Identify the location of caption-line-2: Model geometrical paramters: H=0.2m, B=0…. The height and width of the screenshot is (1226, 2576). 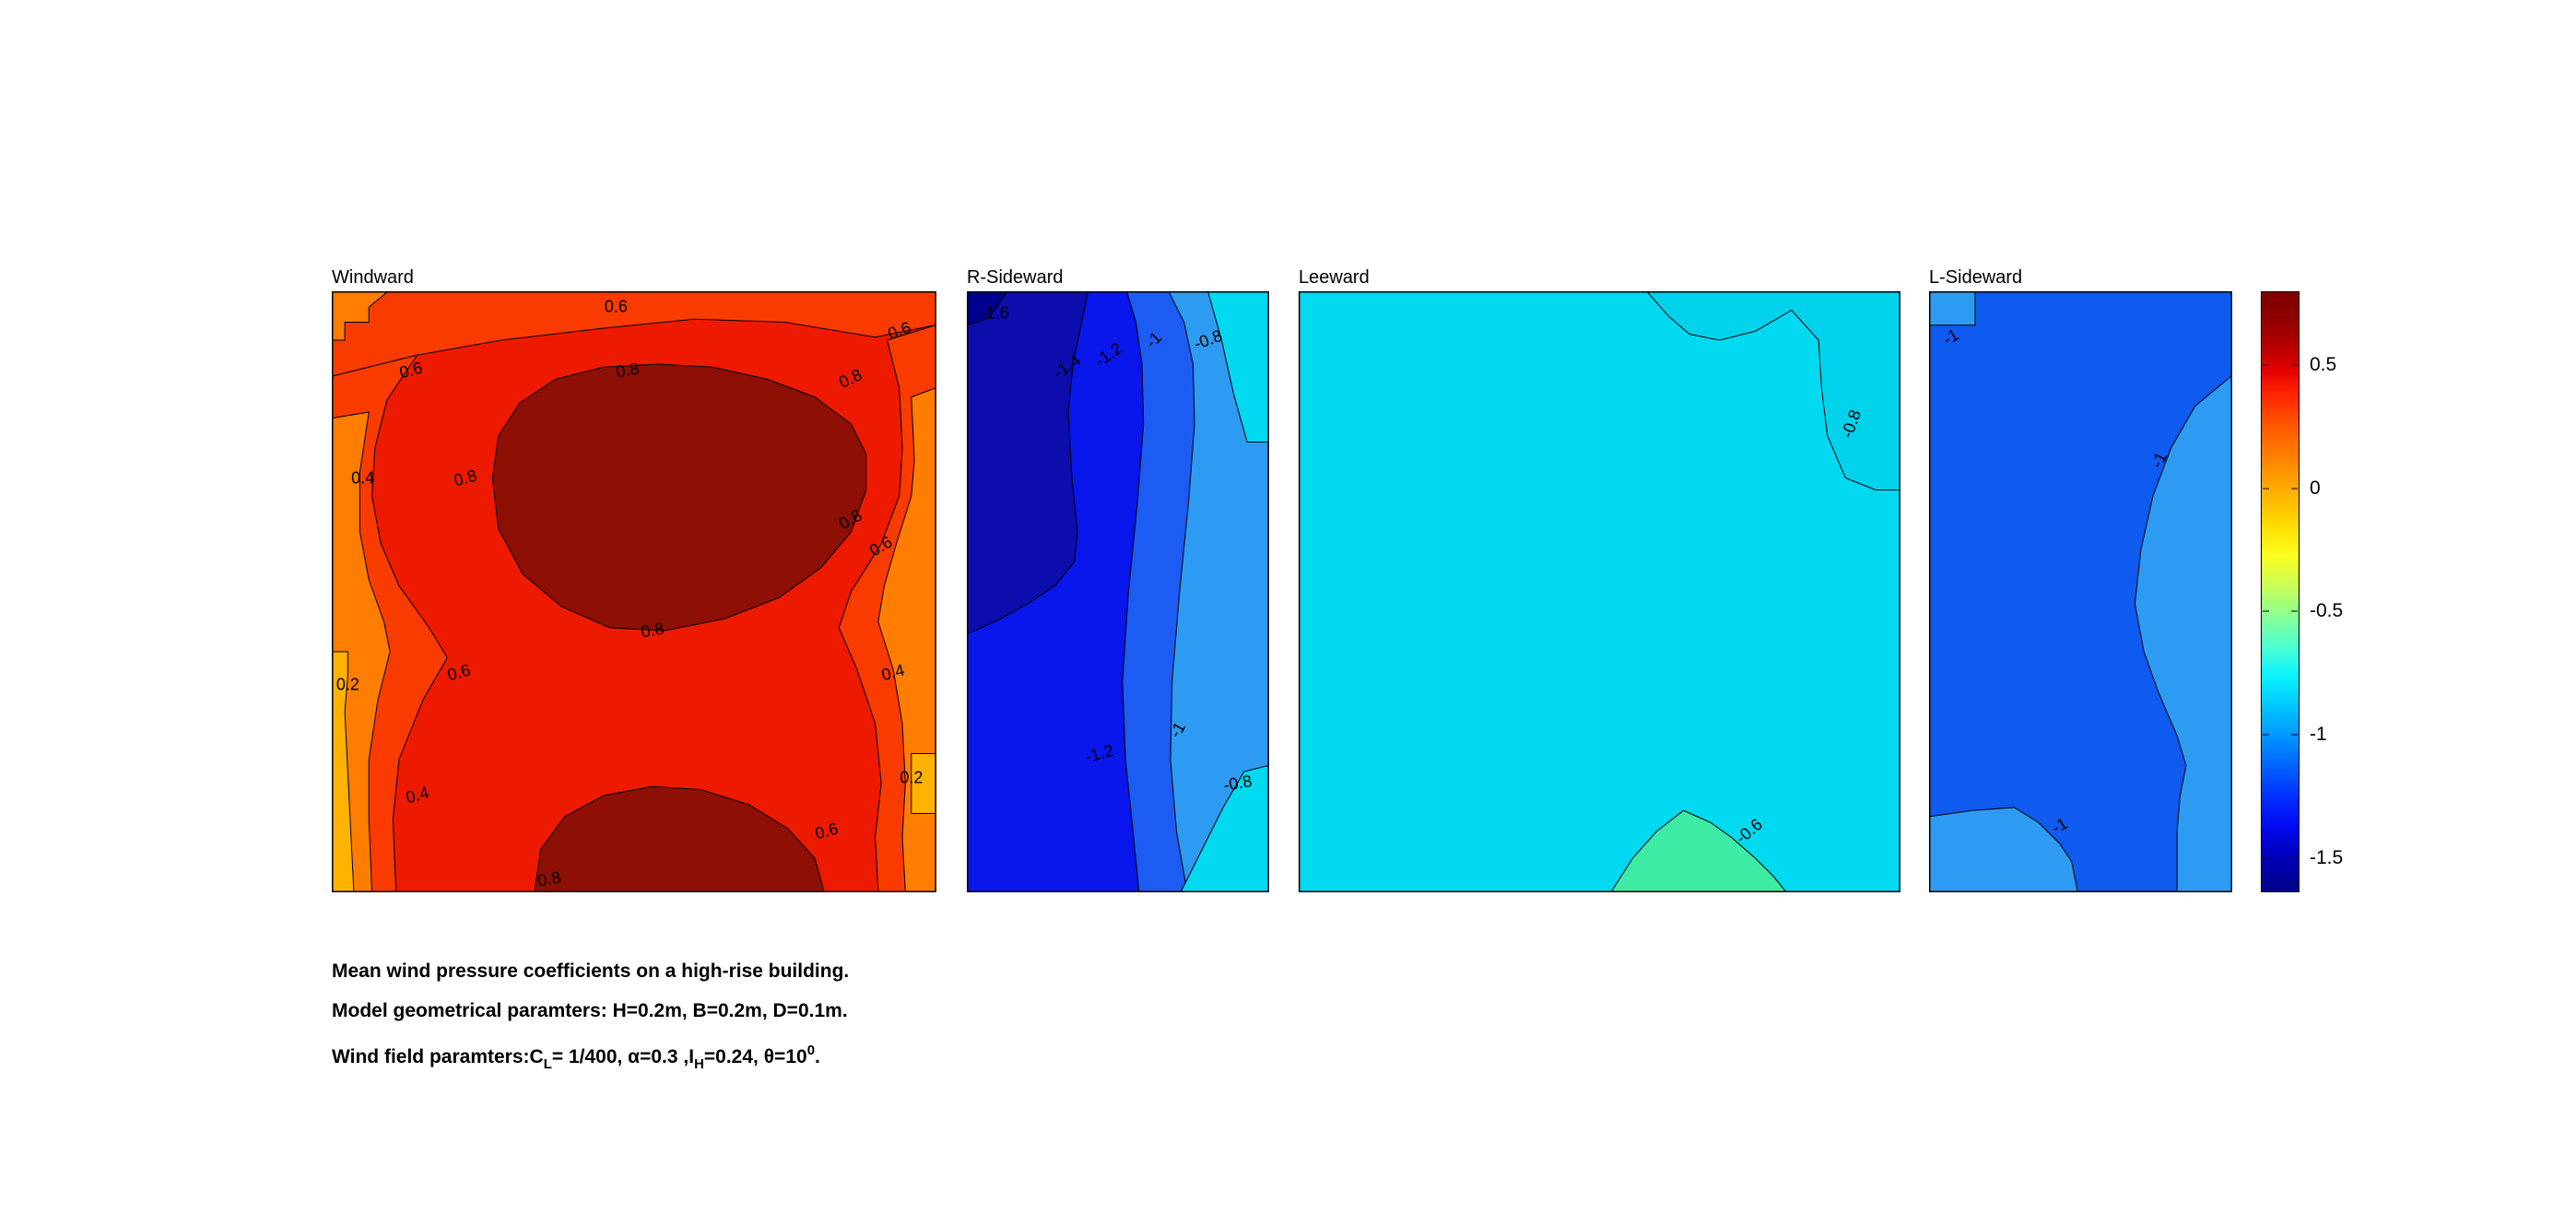
(590, 1011).